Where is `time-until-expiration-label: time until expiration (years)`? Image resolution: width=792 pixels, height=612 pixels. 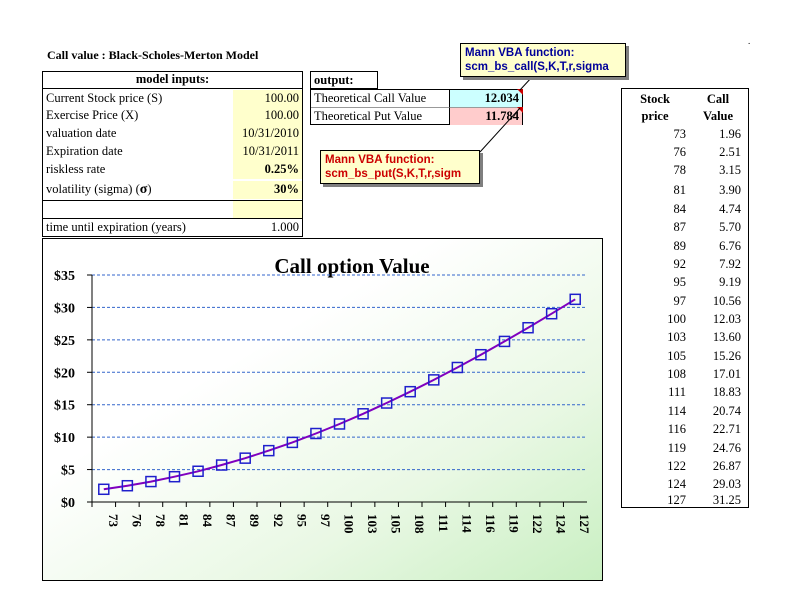
time-until-expiration-label: time until expiration (years) is located at coordinates (116, 227).